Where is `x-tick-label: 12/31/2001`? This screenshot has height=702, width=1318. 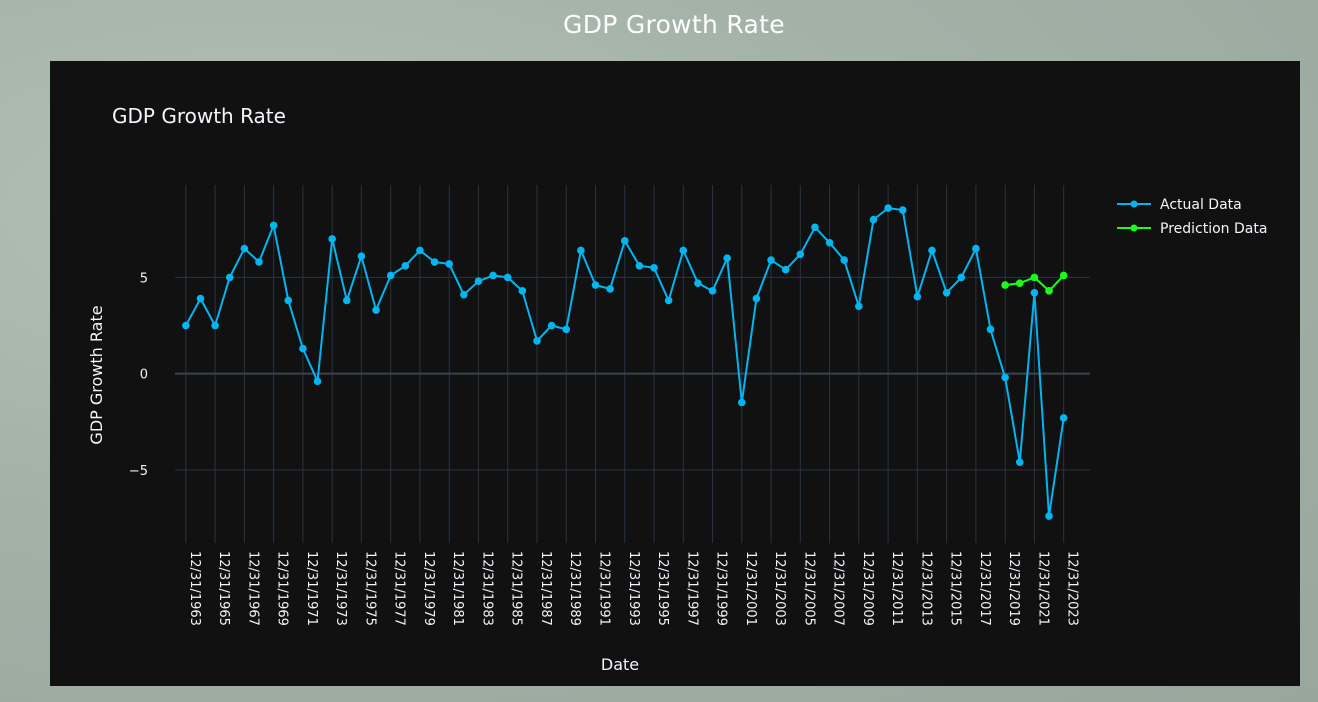
x-tick-label: 12/31/2001 is located at coordinates (750, 588).